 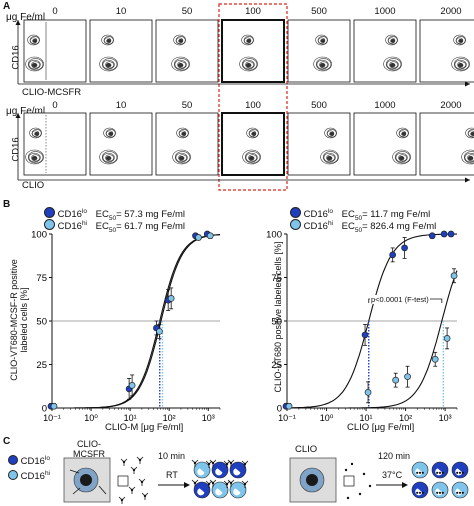 I want to click on legend-lo-sup: lo, so click(x=84, y=211).